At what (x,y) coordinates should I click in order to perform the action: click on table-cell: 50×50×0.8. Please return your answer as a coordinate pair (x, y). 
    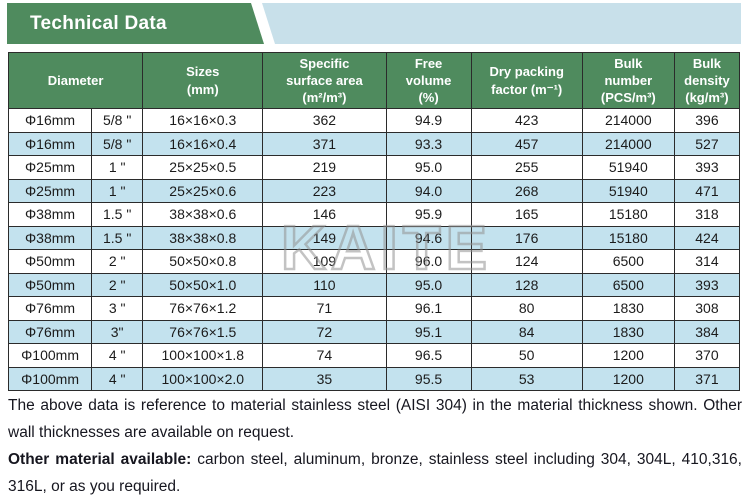
    Looking at the image, I should click on (203, 261).